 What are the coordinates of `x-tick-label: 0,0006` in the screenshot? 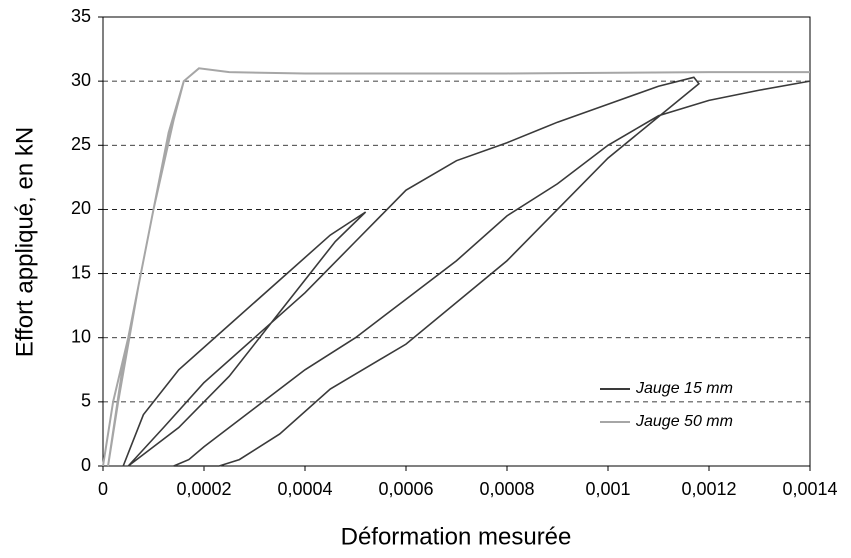 It's located at (405, 489).